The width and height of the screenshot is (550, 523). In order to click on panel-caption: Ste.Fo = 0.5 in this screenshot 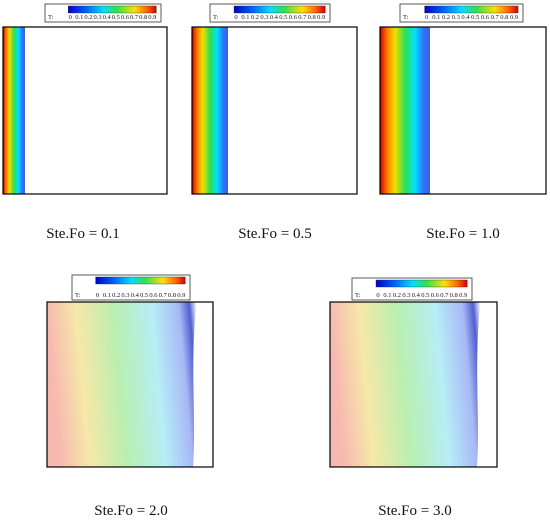, I will do `click(274, 234)`.